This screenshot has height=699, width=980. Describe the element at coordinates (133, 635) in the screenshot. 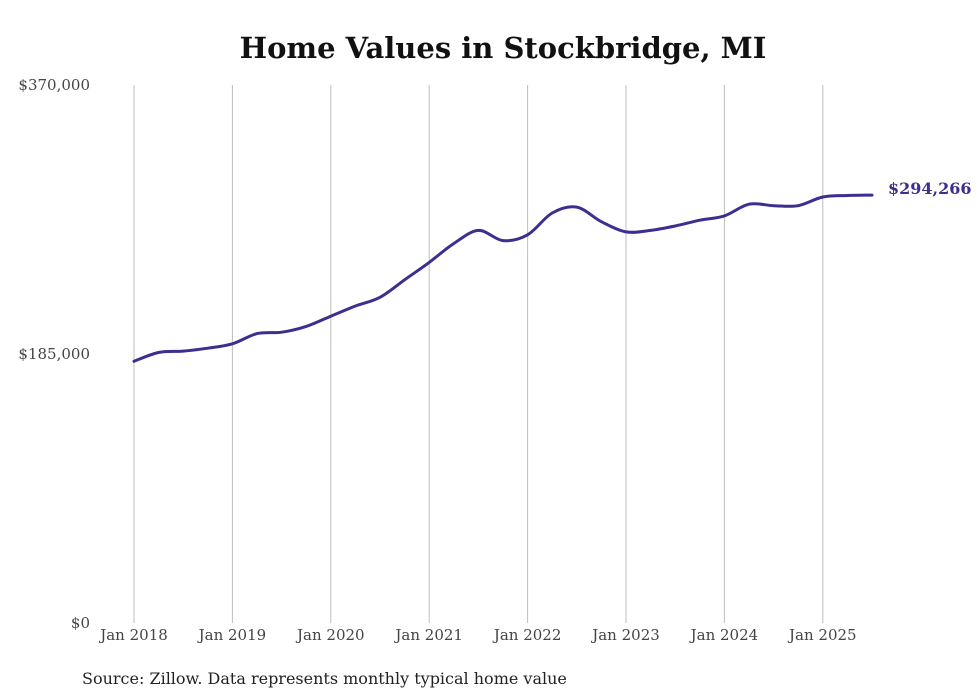

I see `x-tick-label: Jan 2018` at that location.